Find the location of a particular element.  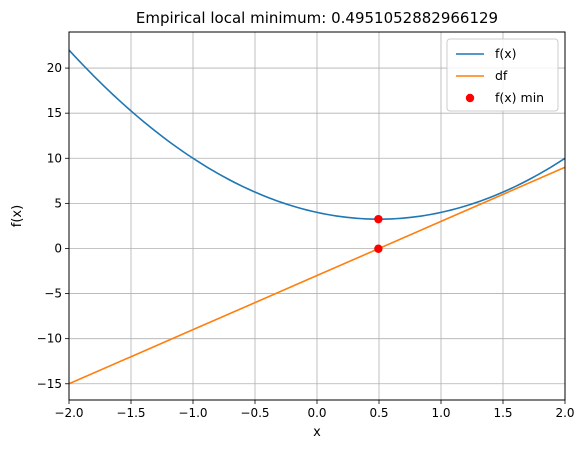

y-tick-label: 10 is located at coordinates (54, 158).